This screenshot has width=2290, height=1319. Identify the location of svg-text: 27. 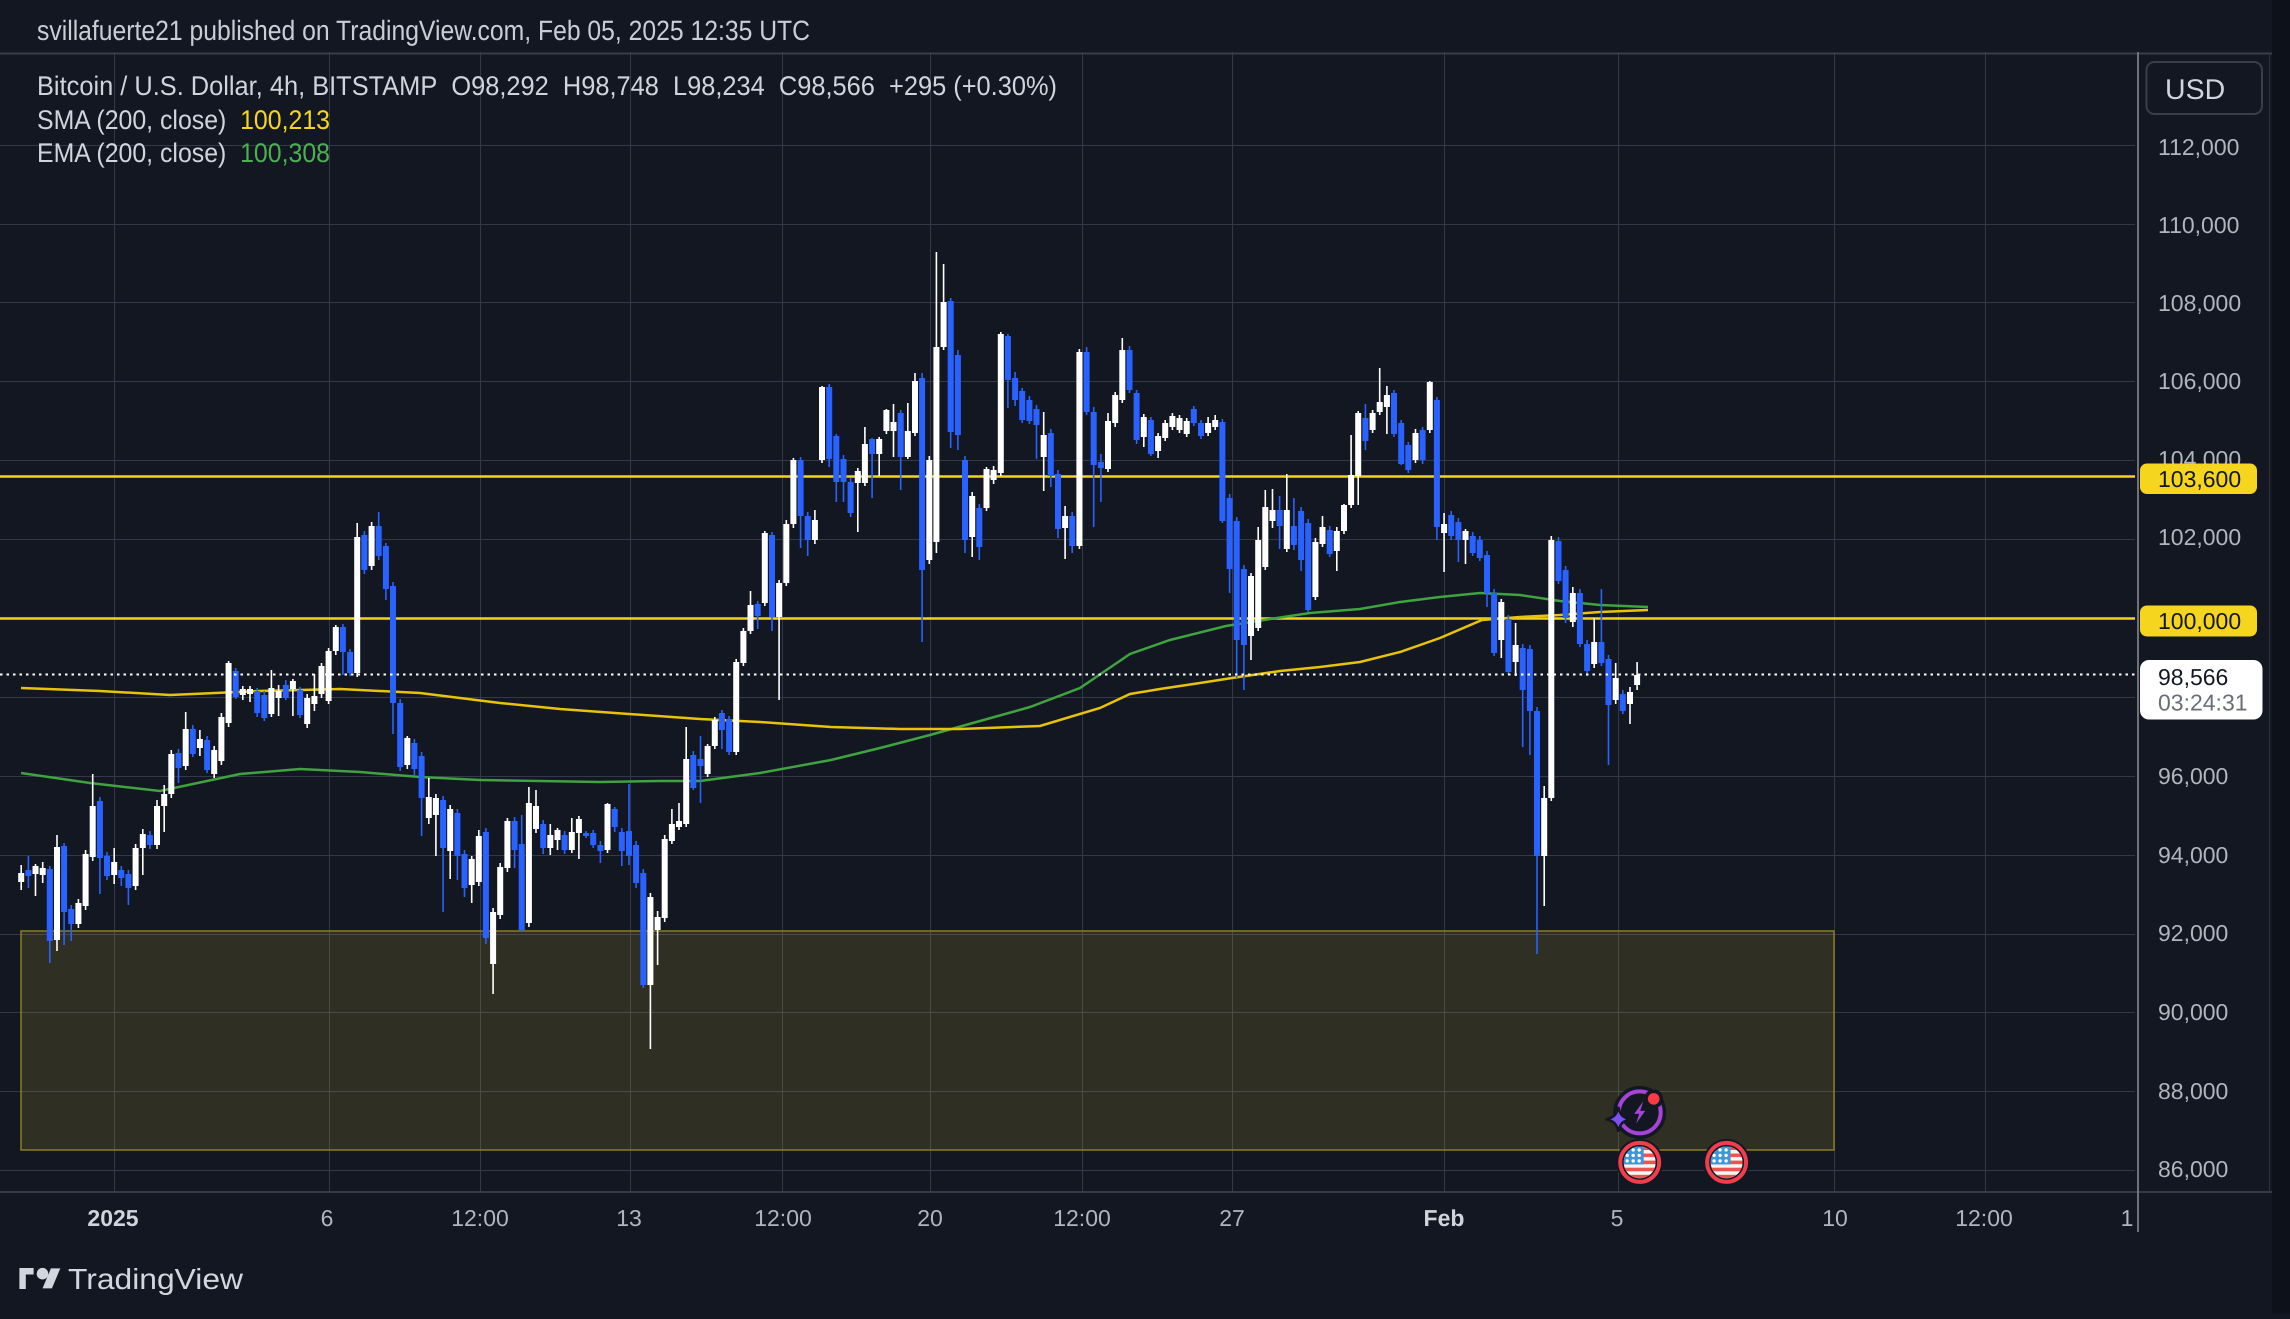
(1232, 1218).